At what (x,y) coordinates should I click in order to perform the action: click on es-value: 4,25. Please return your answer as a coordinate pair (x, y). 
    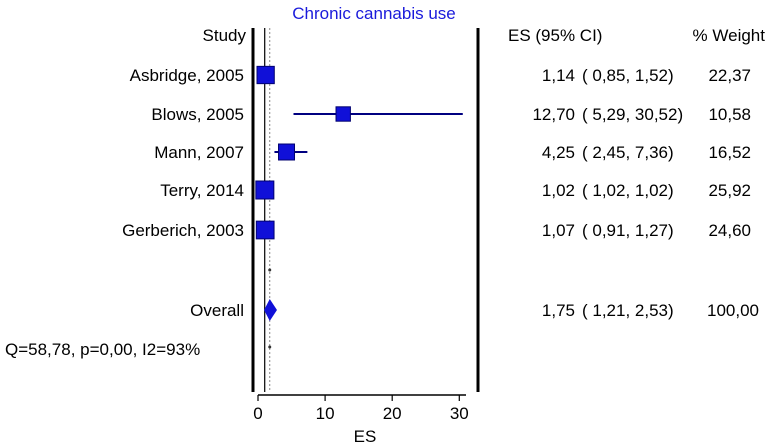
    Looking at the image, I should click on (558, 152).